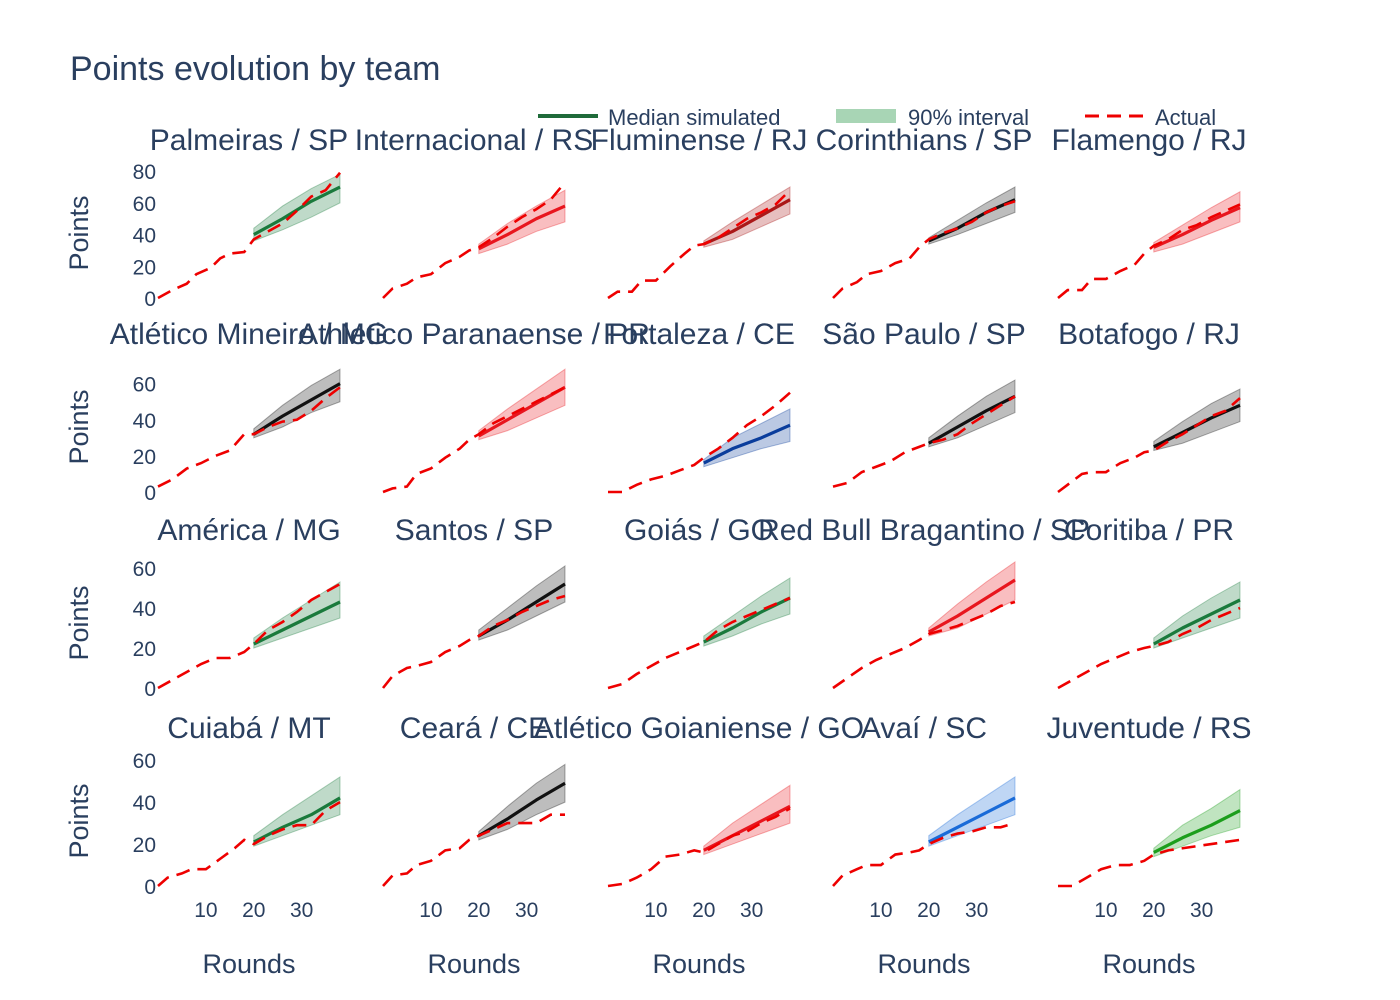 This screenshot has width=1400, height=1000. What do you see at coordinates (1149, 602) in the screenshot?
I see `panel-coritiba-pr: Coritiba / PR` at bounding box center [1149, 602].